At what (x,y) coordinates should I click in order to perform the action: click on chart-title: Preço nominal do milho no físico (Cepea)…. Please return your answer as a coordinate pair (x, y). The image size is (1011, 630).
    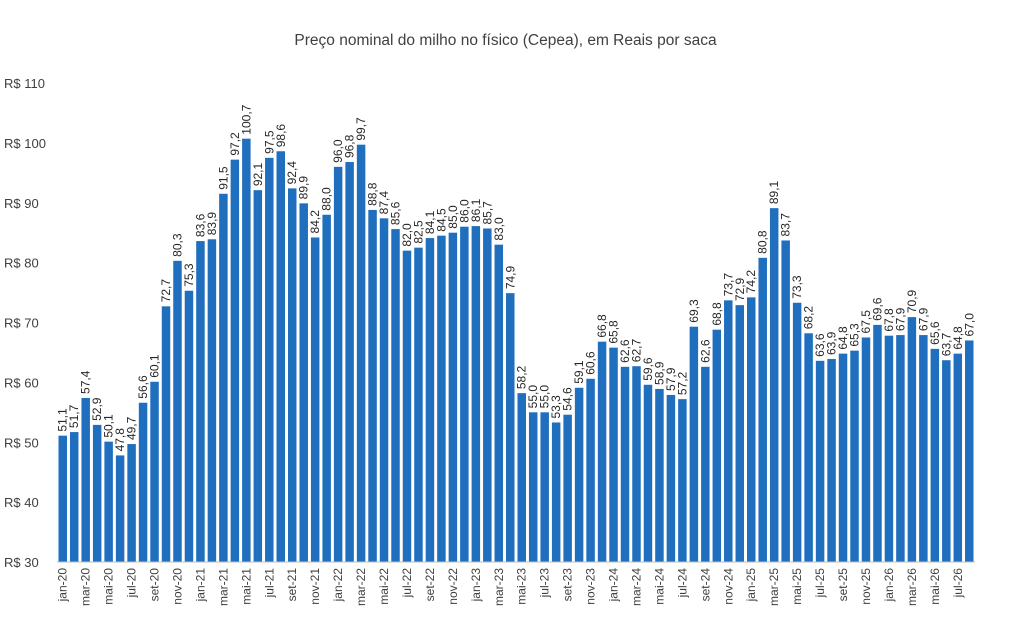
    Looking at the image, I should click on (505, 40).